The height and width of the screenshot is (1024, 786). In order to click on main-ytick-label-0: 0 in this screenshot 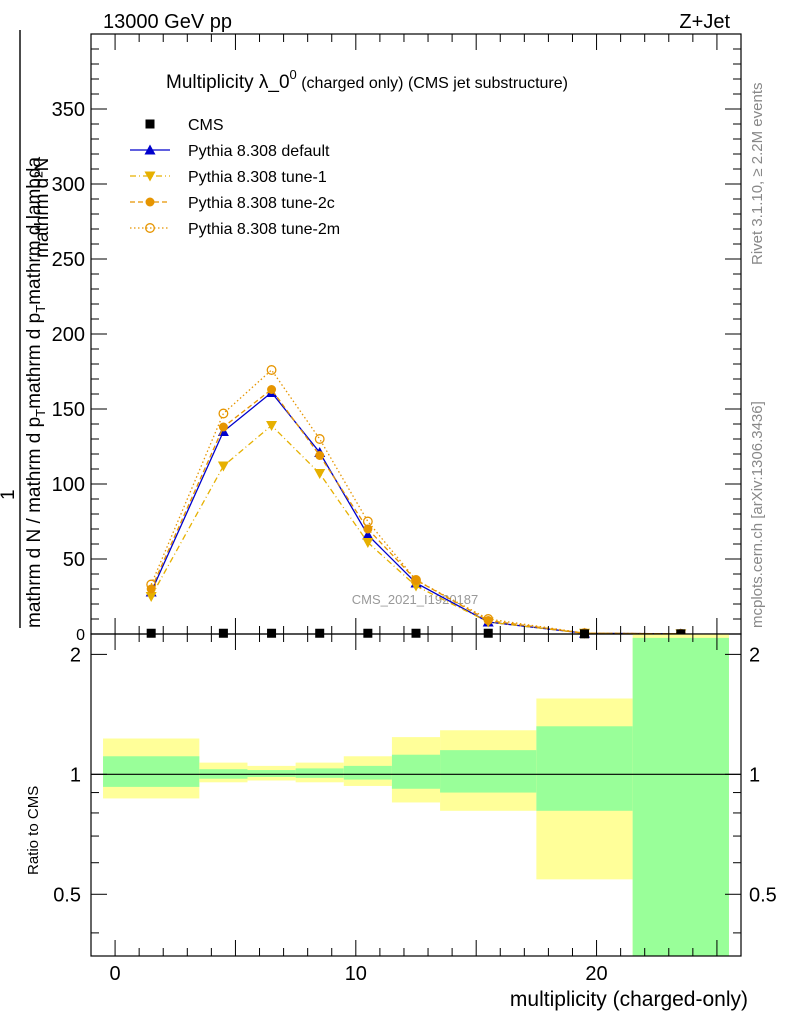, I will do `click(80, 635)`.